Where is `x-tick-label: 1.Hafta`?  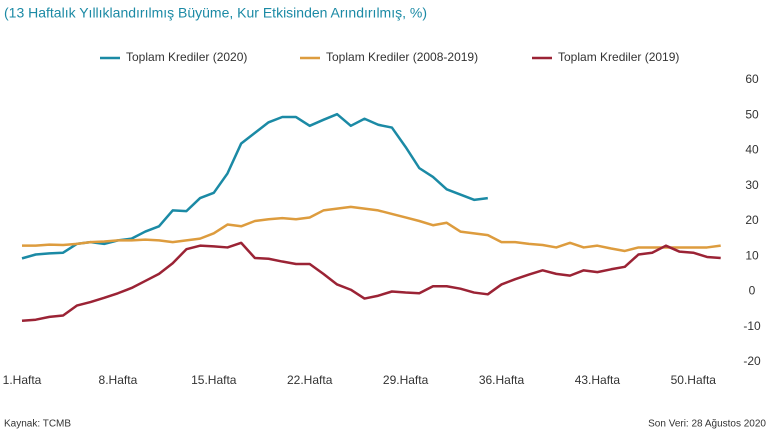
x-tick-label: 1.Hafta is located at coordinates (22, 380).